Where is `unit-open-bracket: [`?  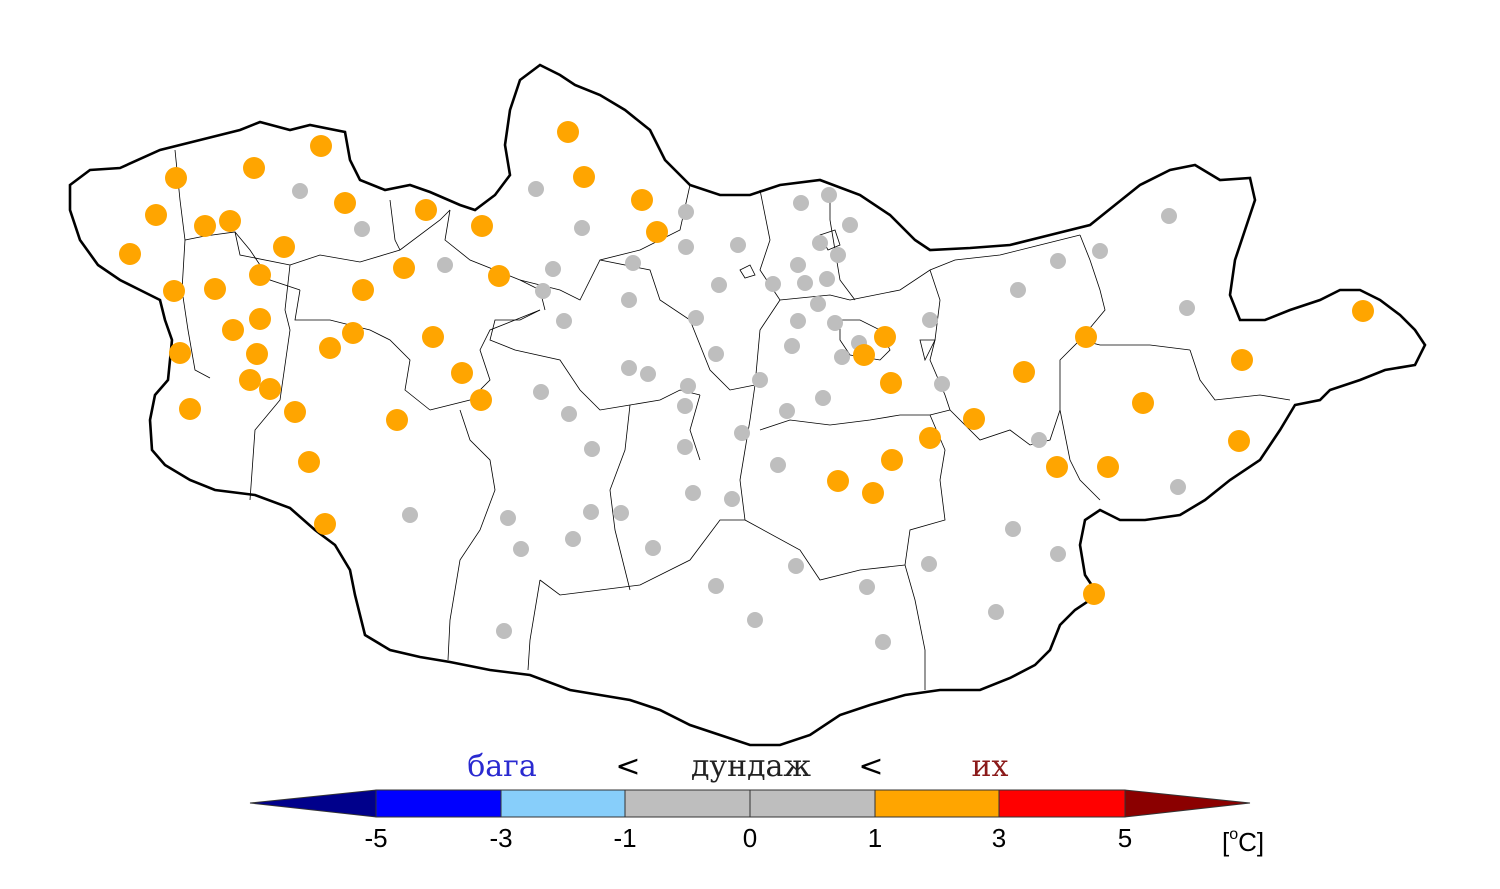 unit-open-bracket: [ is located at coordinates (1226, 842).